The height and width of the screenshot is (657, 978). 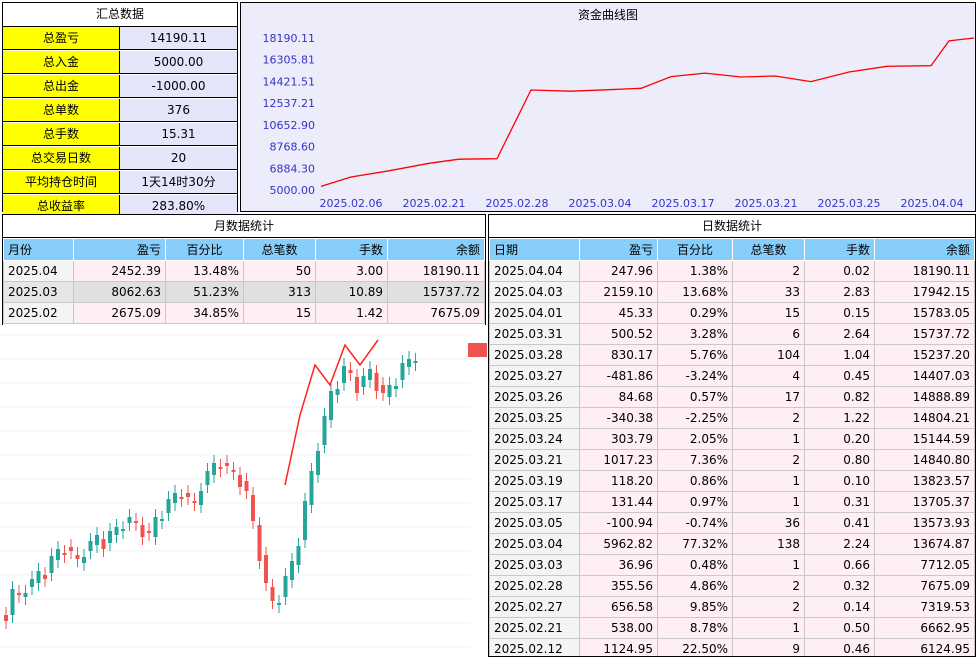 What do you see at coordinates (732, 647) in the screenshot?
I see `table-row: 2025.02.12 1124.95 22.50% 9 0.46 6124.95` at bounding box center [732, 647].